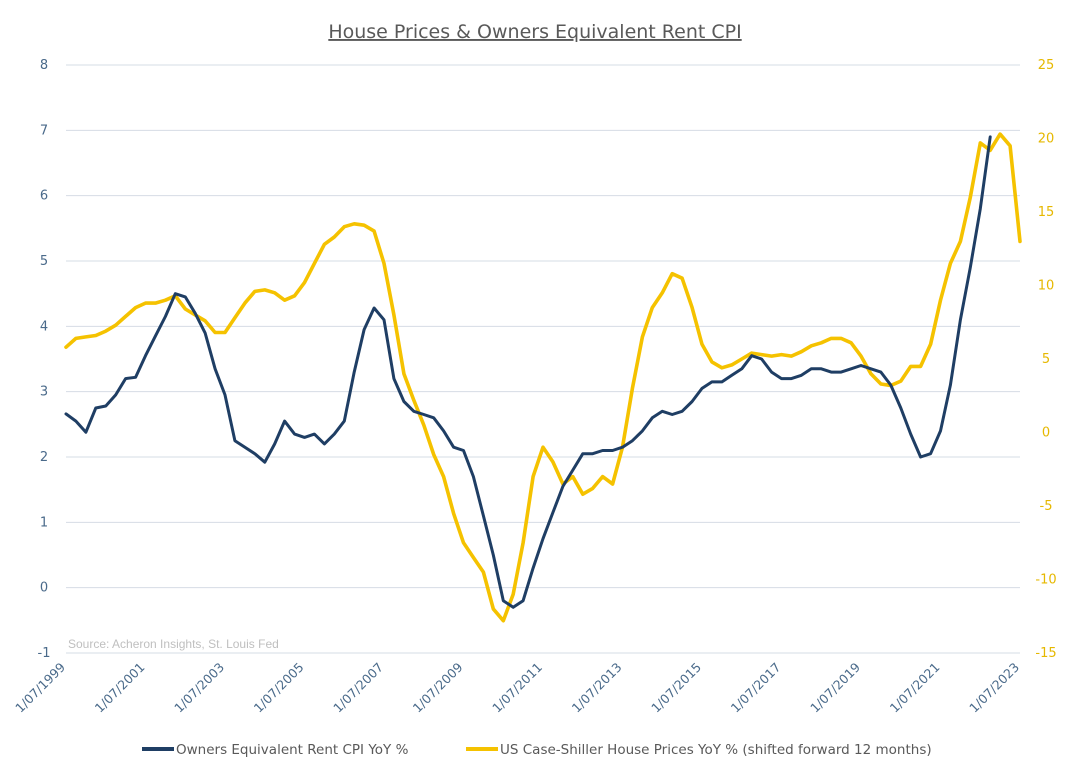 The height and width of the screenshot is (780, 1070). I want to click on right-tick-label: 0, so click(1046, 433).